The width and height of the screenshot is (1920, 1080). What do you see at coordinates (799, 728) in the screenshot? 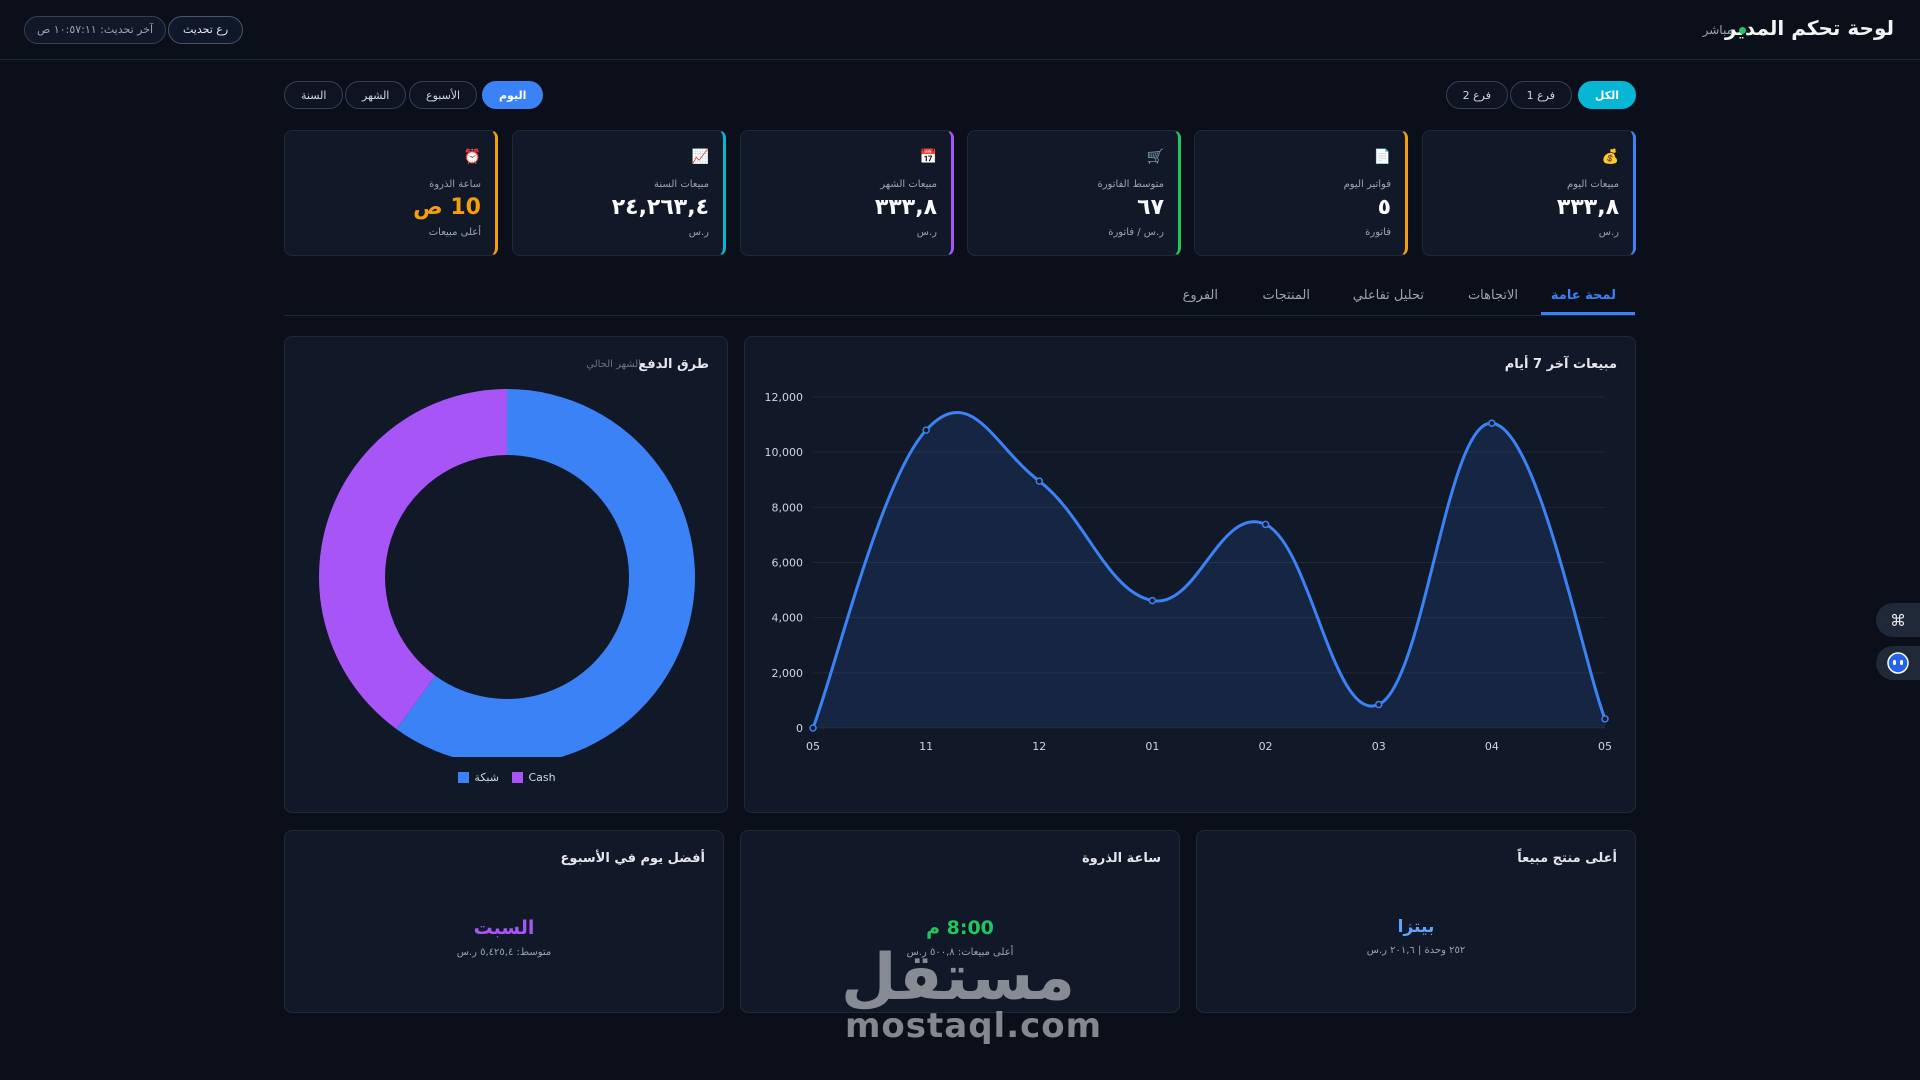
I see `y-tick-label: 0` at bounding box center [799, 728].